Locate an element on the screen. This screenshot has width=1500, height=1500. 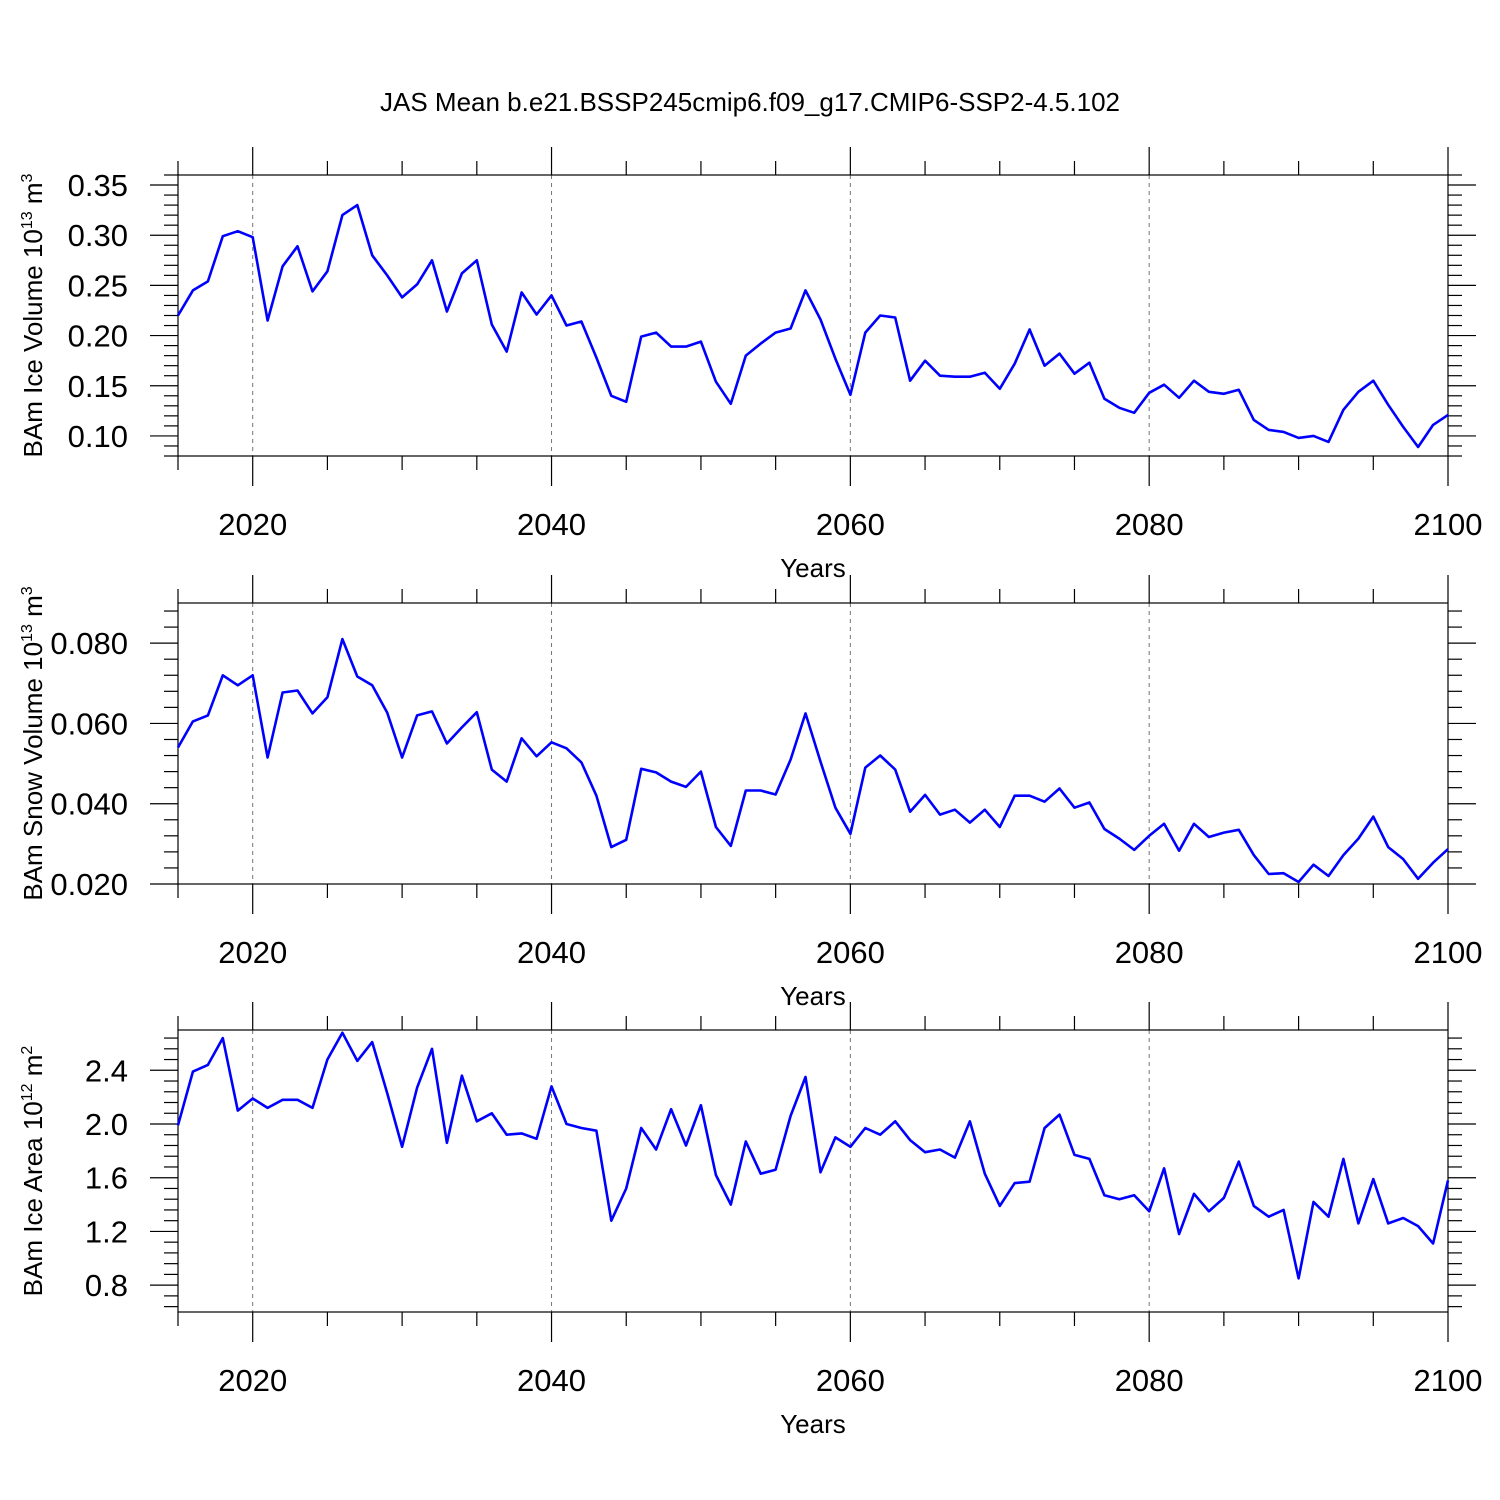
y-tick-label: 0.25 is located at coordinates (98, 285).